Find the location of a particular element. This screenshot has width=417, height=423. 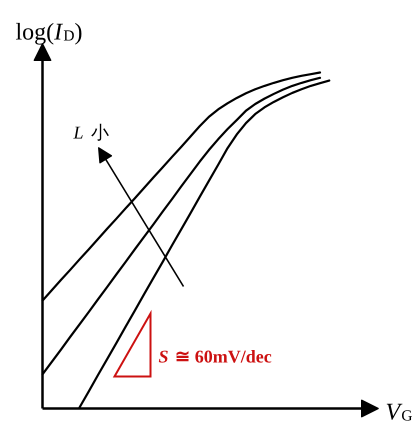

x-axis-title: VG is located at coordinates (399, 411).